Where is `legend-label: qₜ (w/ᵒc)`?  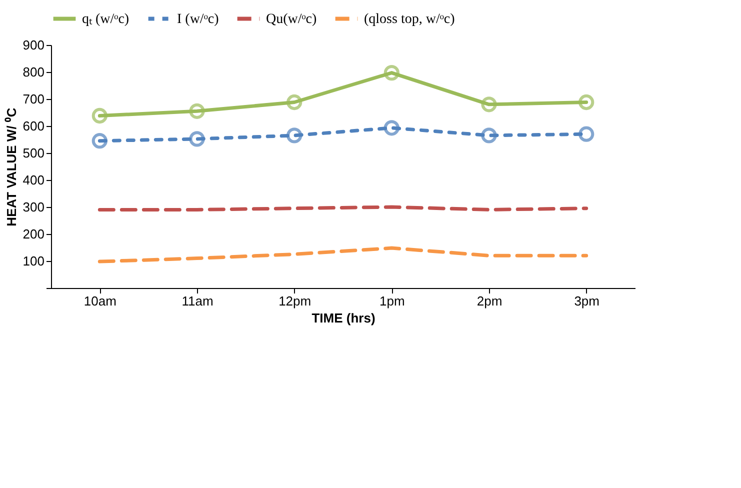 legend-label: qₜ (w/ᵒc) is located at coordinates (106, 19).